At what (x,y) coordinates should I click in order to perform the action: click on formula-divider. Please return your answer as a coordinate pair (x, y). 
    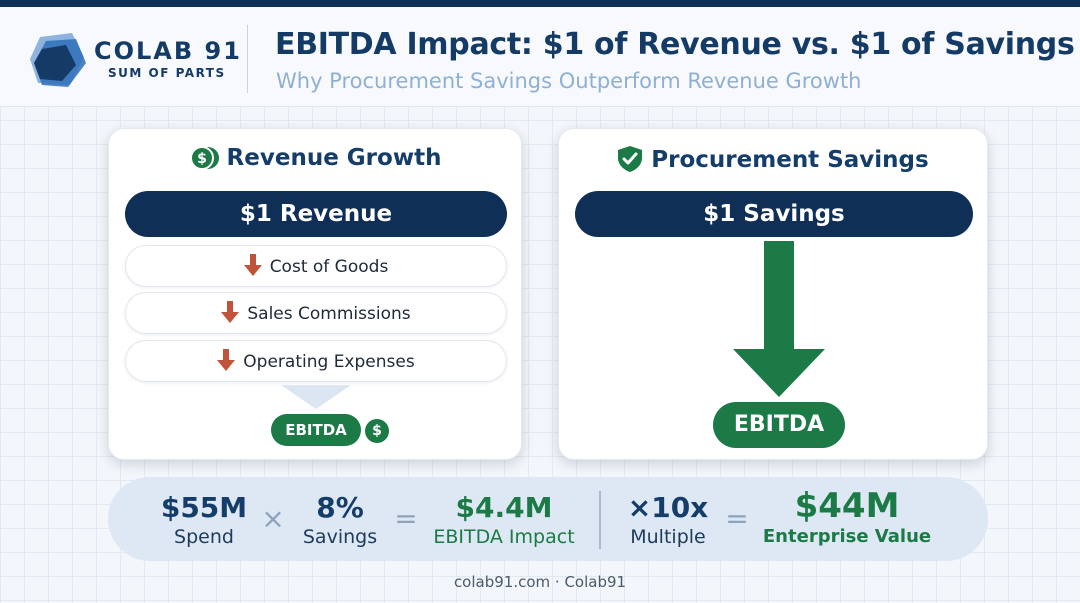
    Looking at the image, I should click on (600, 520).